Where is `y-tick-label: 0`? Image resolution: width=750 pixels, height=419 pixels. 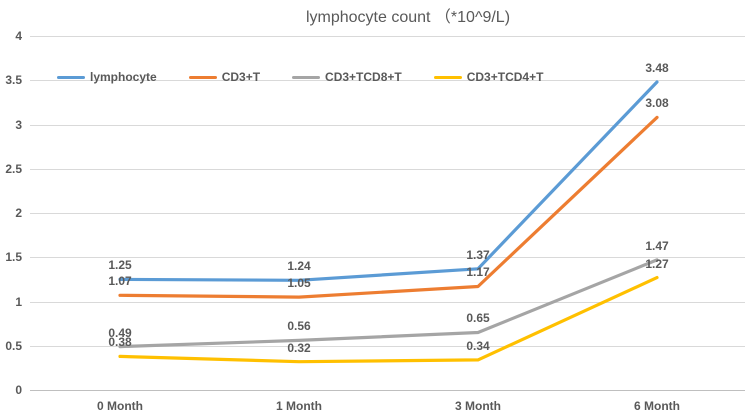
y-tick-label: 0 is located at coordinates (18, 390).